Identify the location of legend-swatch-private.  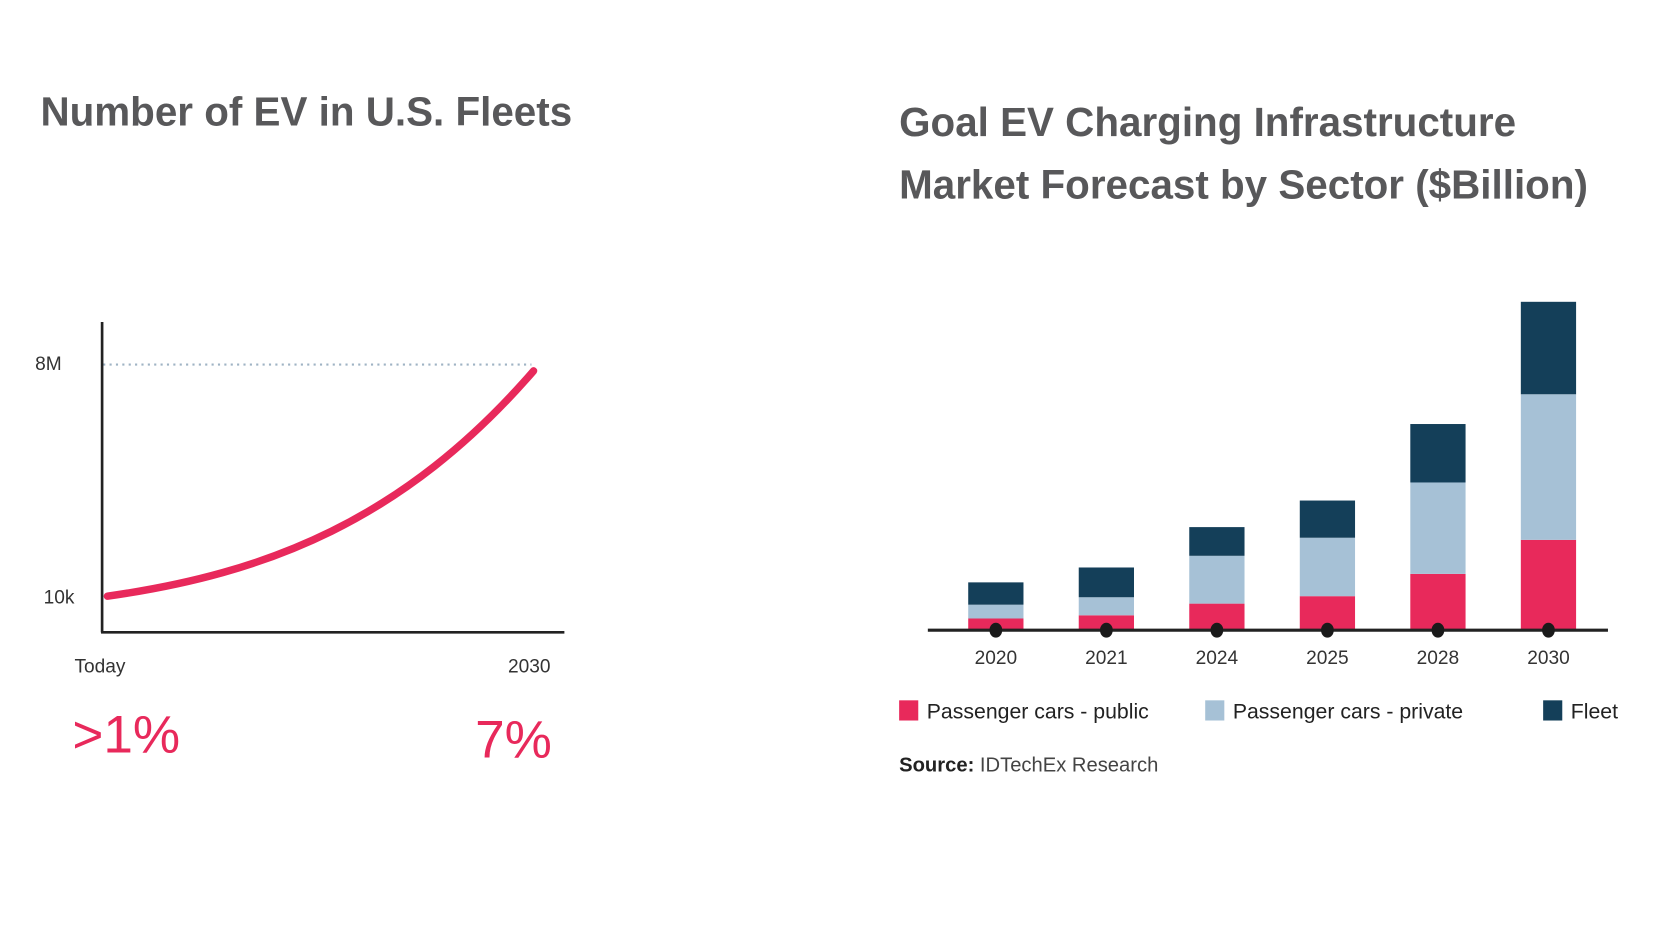
(1215, 710).